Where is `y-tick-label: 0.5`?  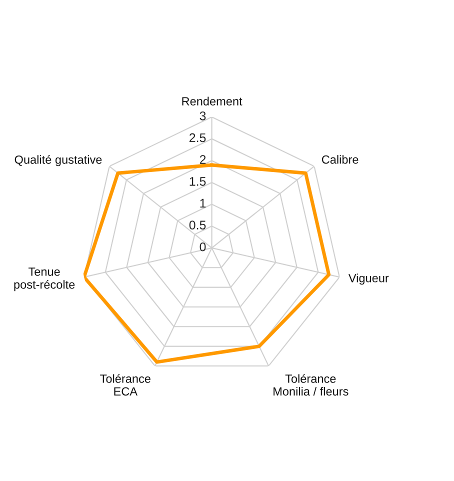
y-tick-label: 0.5 is located at coordinates (197, 225).